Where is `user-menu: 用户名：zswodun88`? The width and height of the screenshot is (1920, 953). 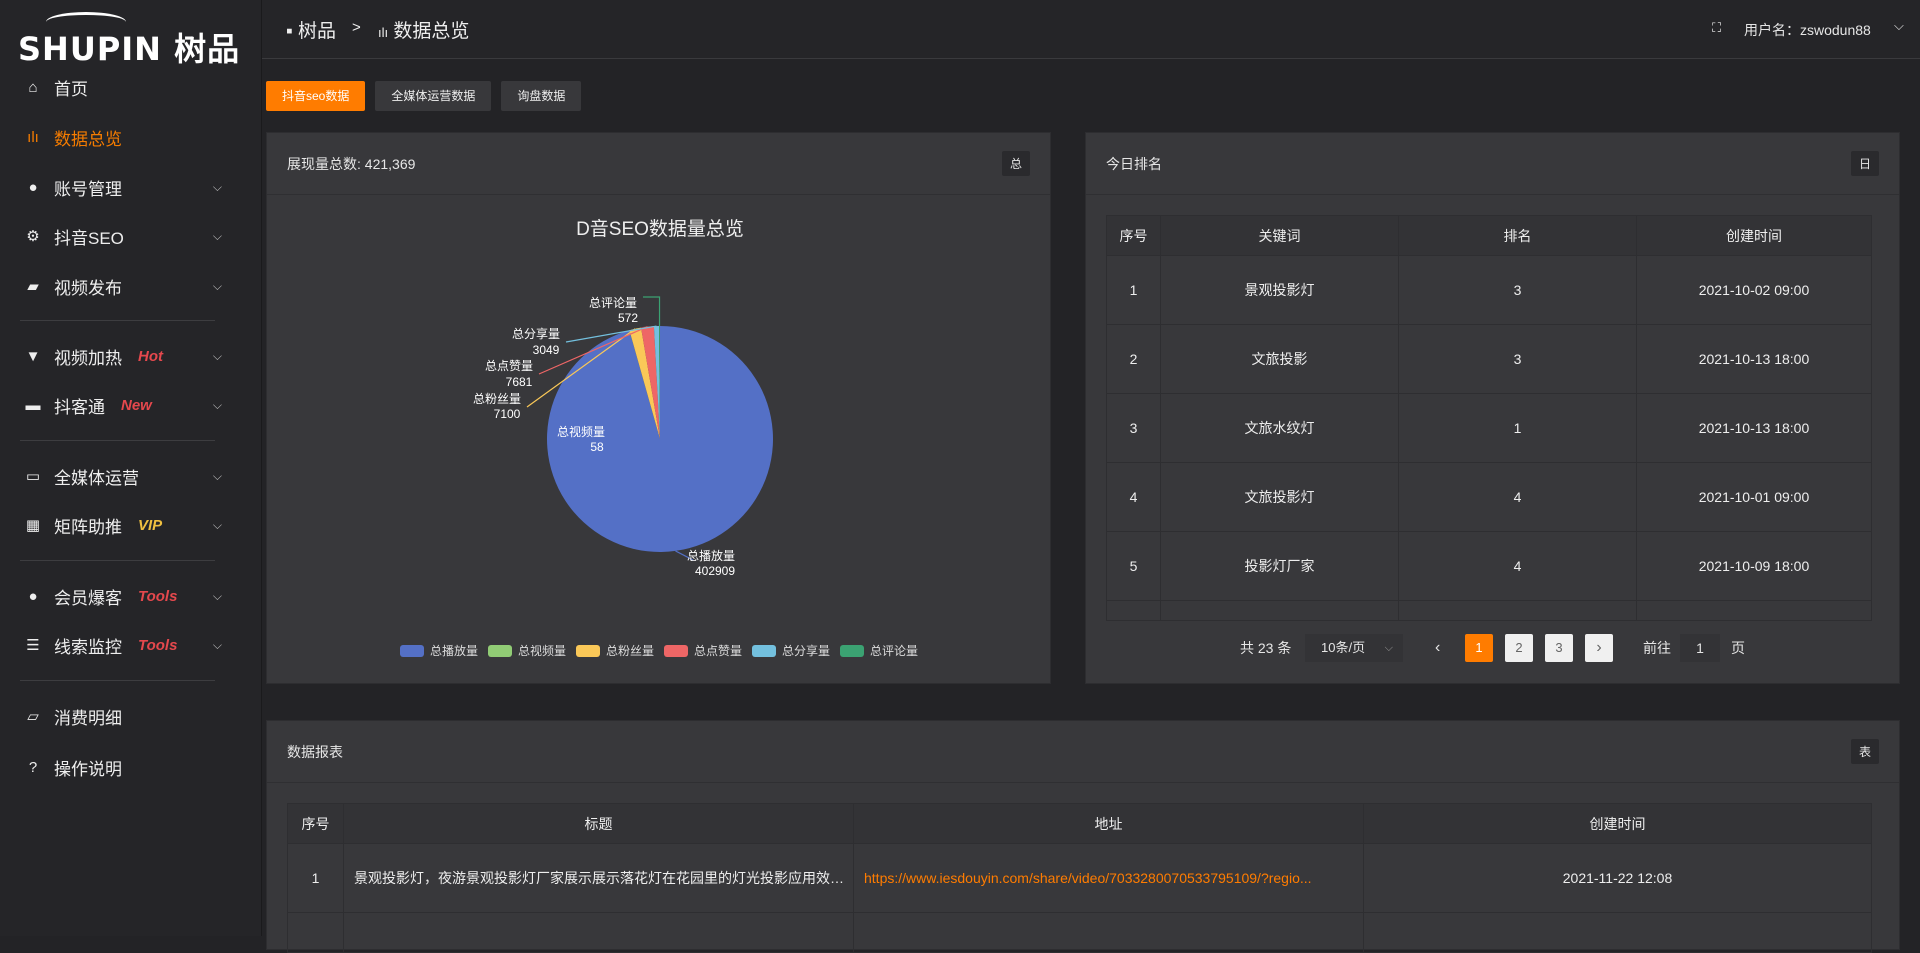 user-menu: 用户名：zswodun88 is located at coordinates (1807, 30).